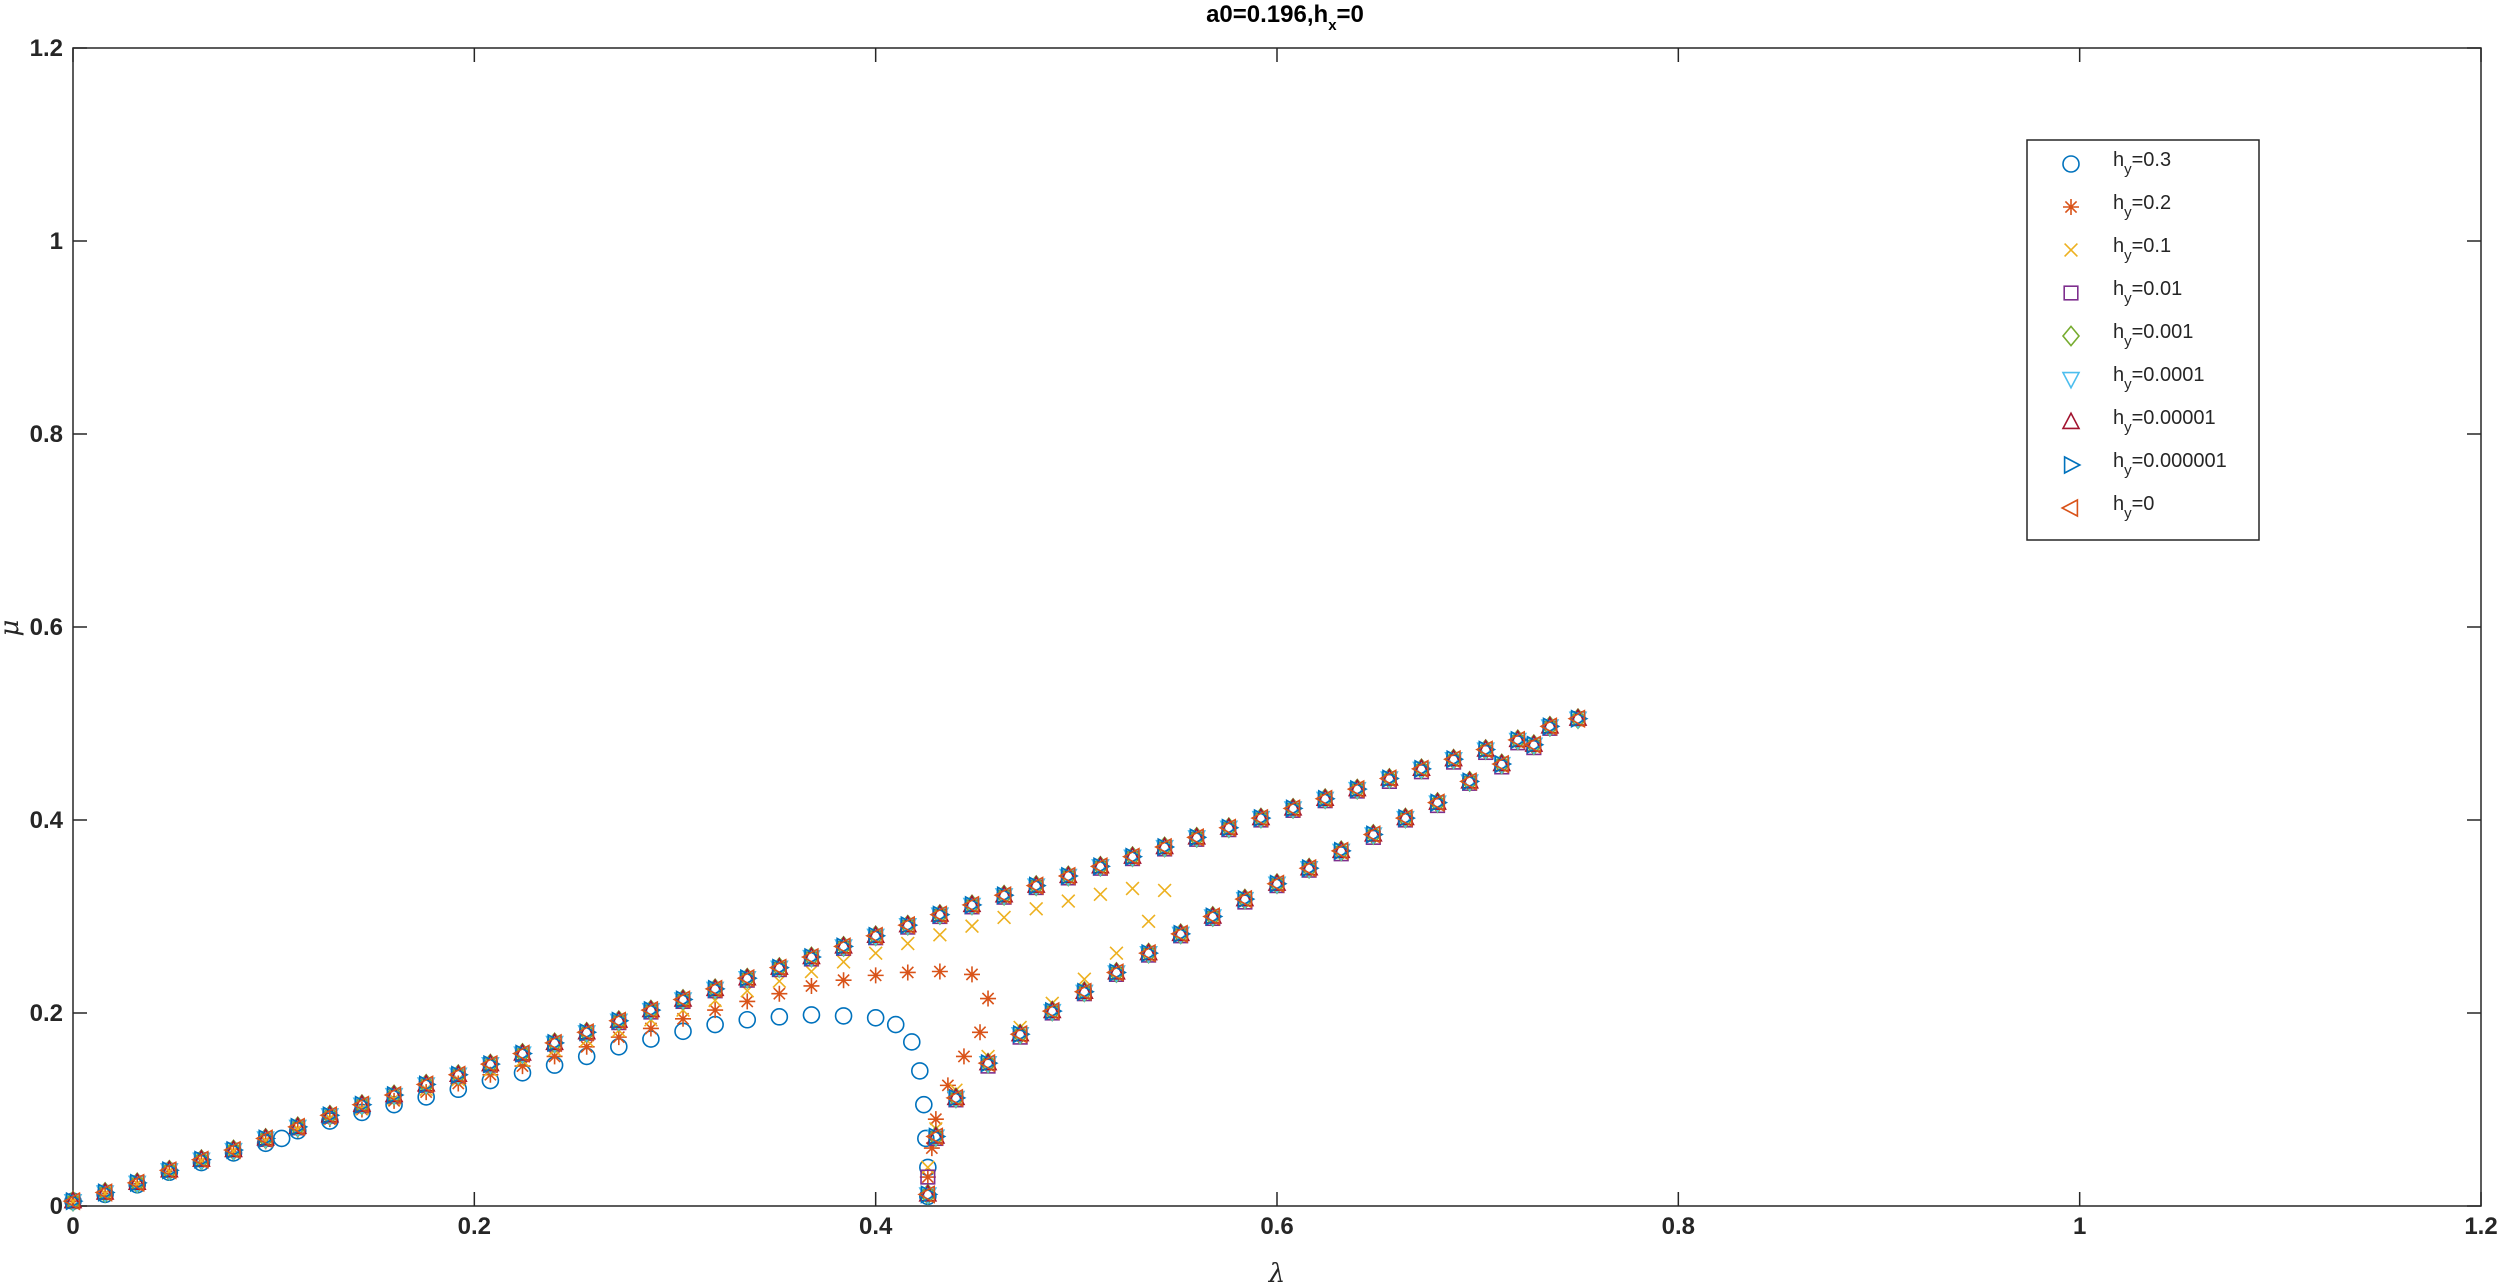 Image resolution: width=2500 pixels, height=1284 pixels. I want to click on legend-label: hy=0.000001, so click(2170, 464).